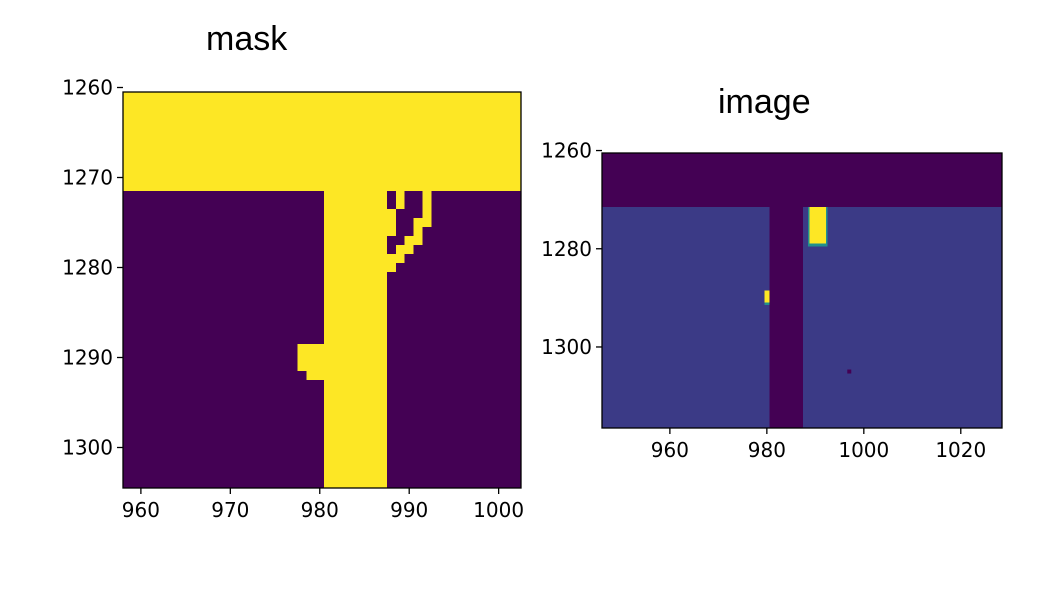 The height and width of the screenshot is (613, 1062). What do you see at coordinates (230, 510) in the screenshot?
I see `mask-xtick-label-970: 970` at bounding box center [230, 510].